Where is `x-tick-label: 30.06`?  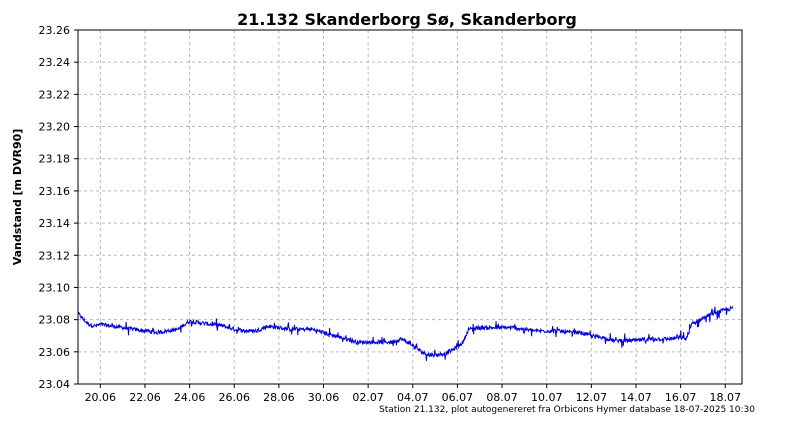 x-tick-label: 30.06 is located at coordinates (324, 397).